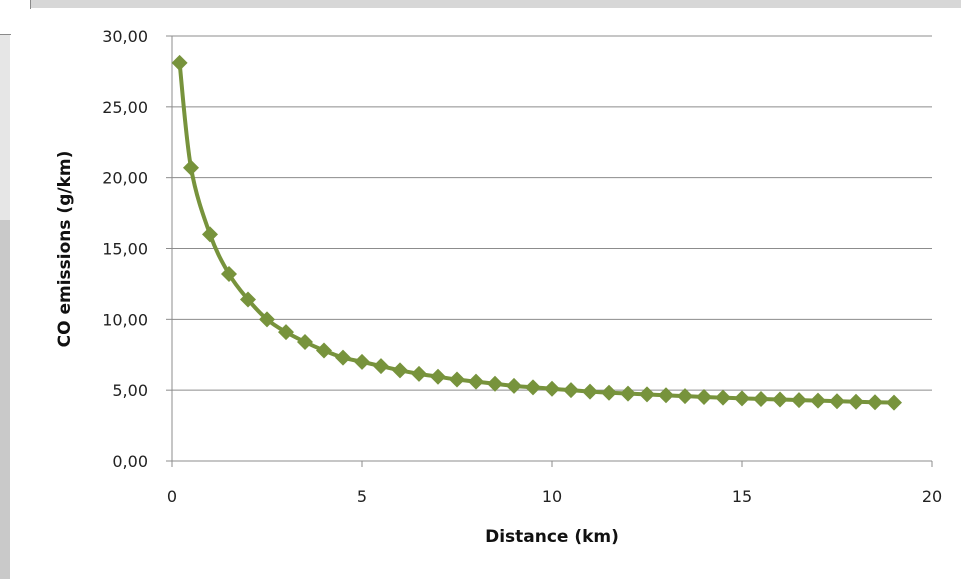  Describe the element at coordinates (362, 496) in the screenshot. I see `x-tick-label: 5` at that location.